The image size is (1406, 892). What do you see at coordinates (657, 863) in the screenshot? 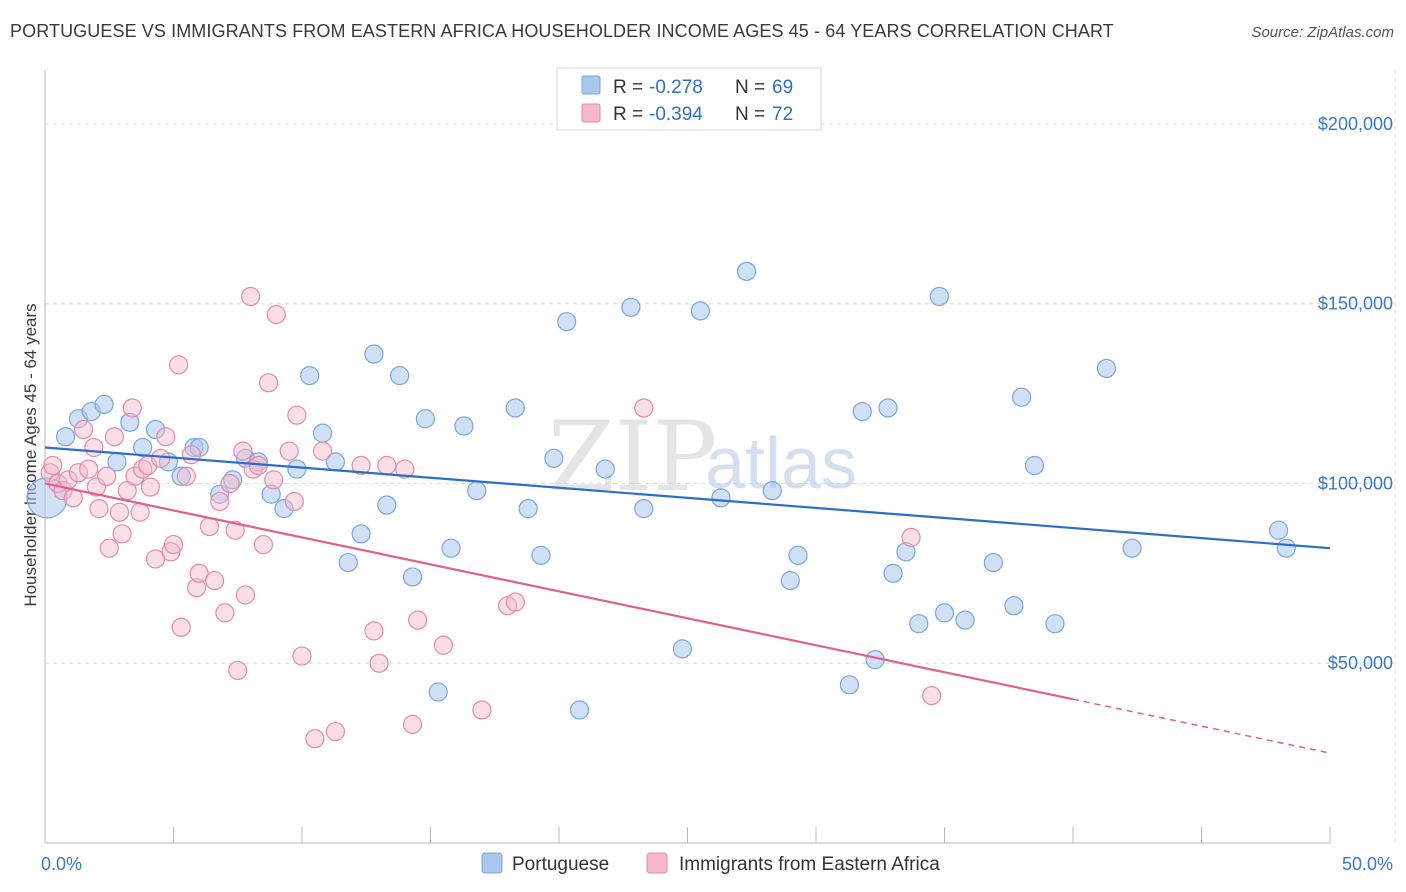
I see `bottom-legend-swatch-eastern-africa` at bounding box center [657, 863].